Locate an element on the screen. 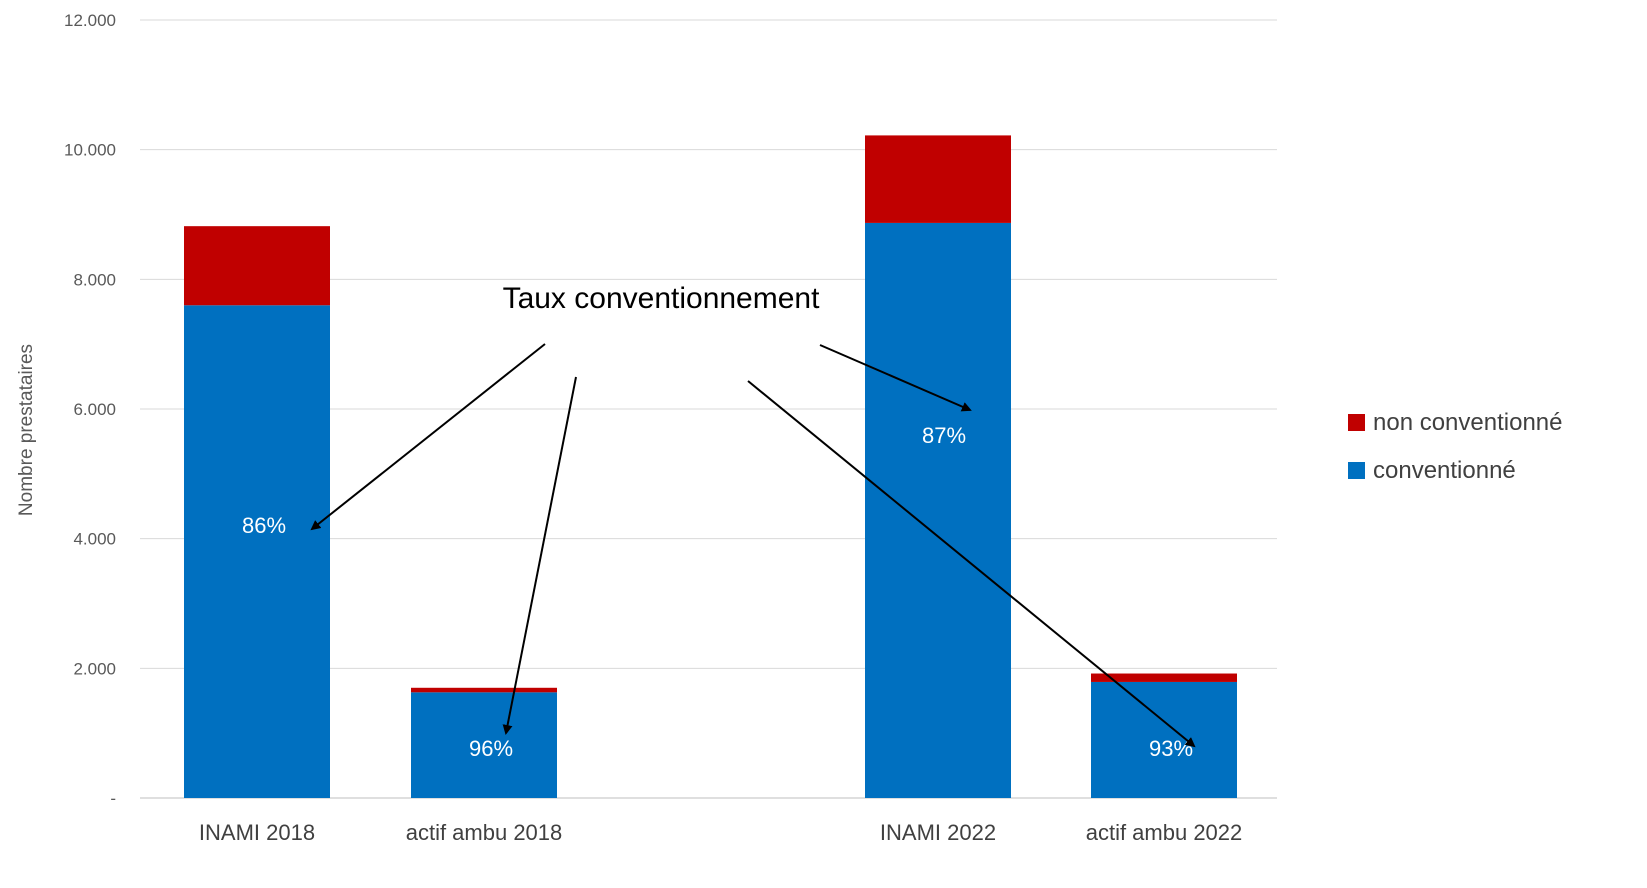  y-axis-label: Nombre prestataires is located at coordinates (26, 430).